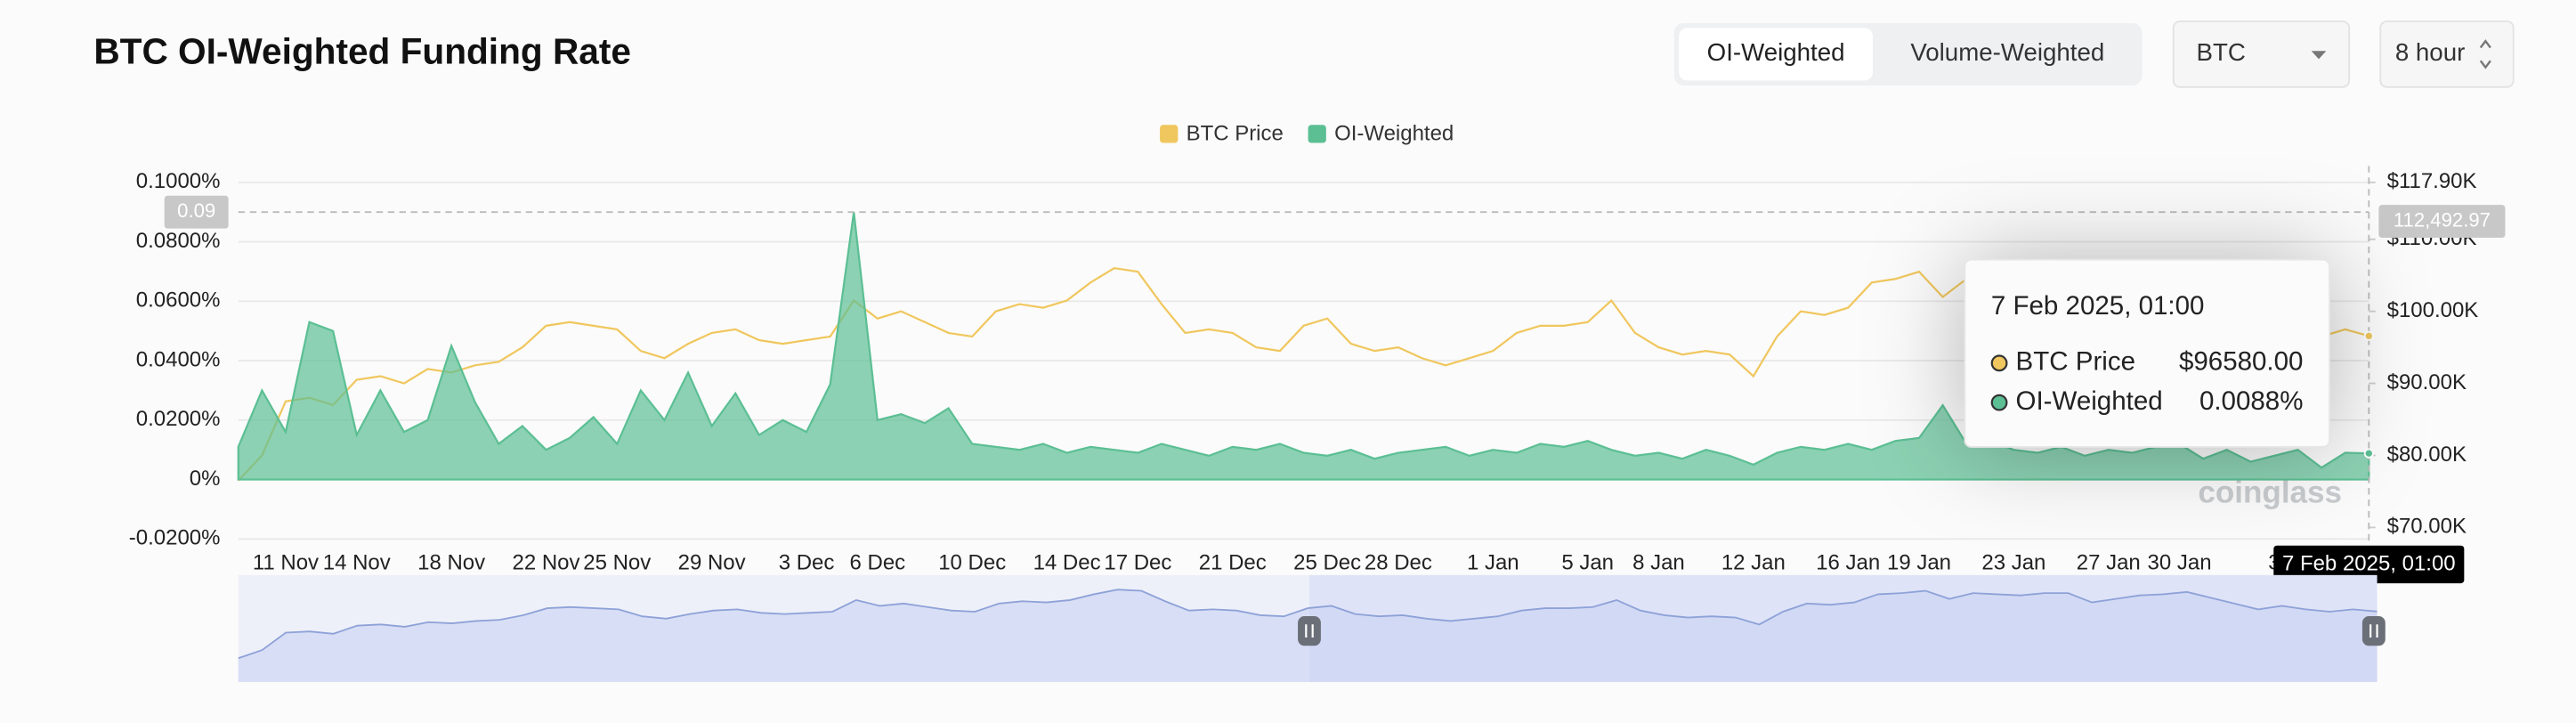  What do you see at coordinates (1138, 562) in the screenshot?
I see `x-tick-label: 17 Dec` at bounding box center [1138, 562].